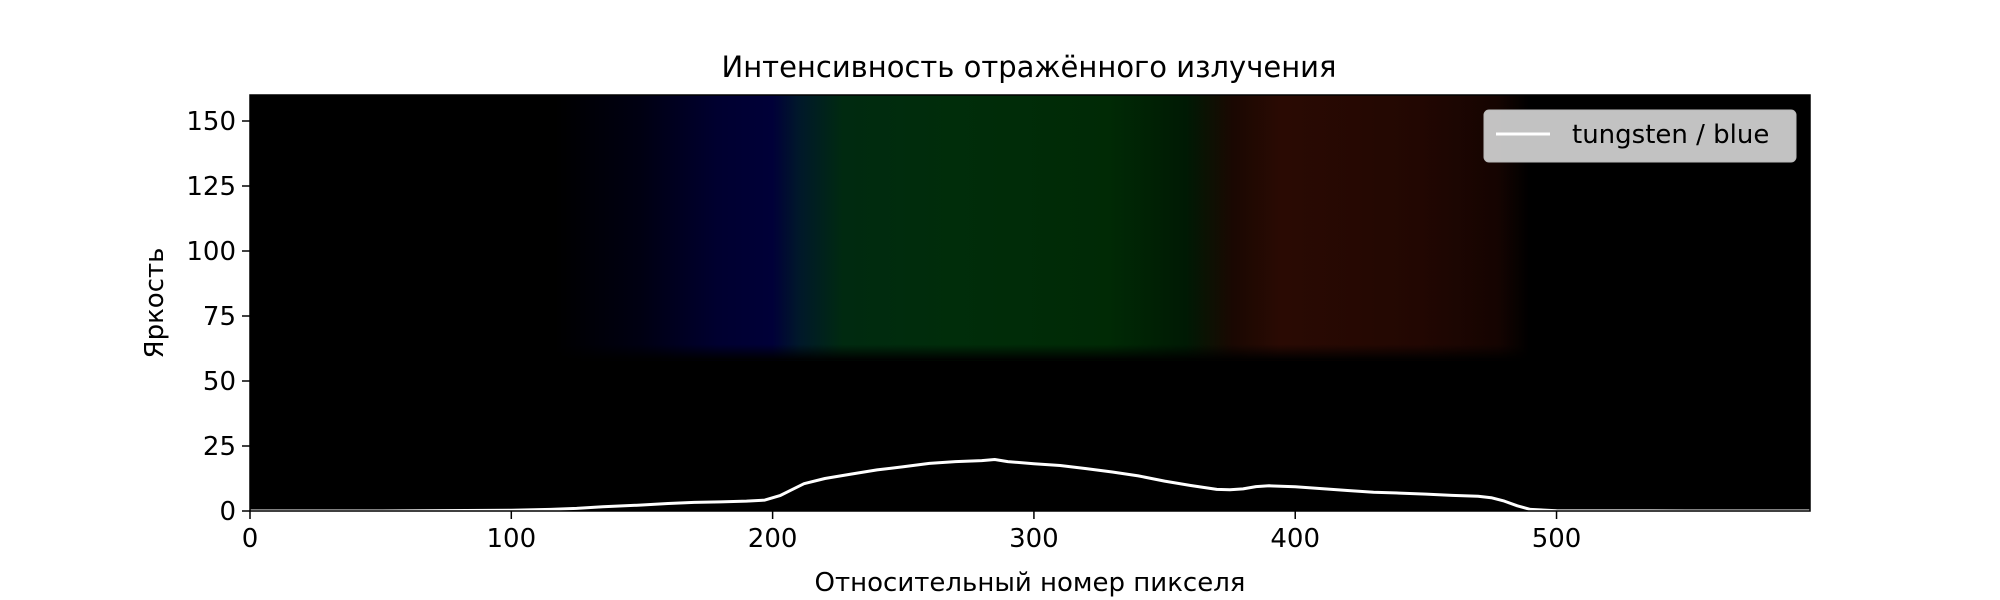 This screenshot has height=600, width=2000. Describe the element at coordinates (211, 187) in the screenshot. I see `y-tick-label: 125` at that location.